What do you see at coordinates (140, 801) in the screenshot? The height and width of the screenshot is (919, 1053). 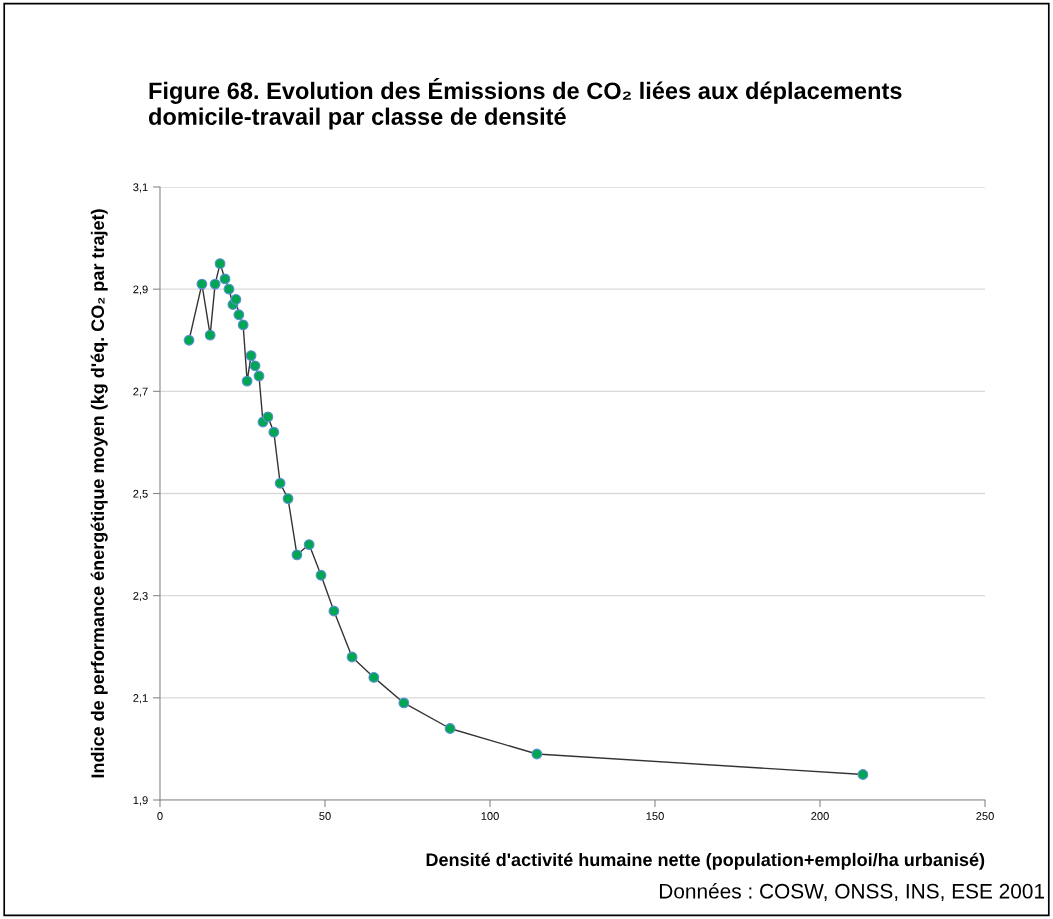 I see `y-tick-label: 1,9` at bounding box center [140, 801].